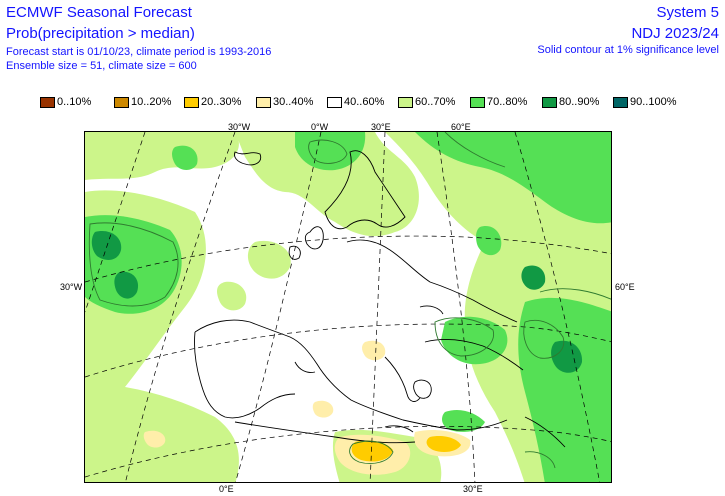  Describe the element at coordinates (628, 50) in the screenshot. I see `significance-note: Solid contour at 1% significance level` at that location.